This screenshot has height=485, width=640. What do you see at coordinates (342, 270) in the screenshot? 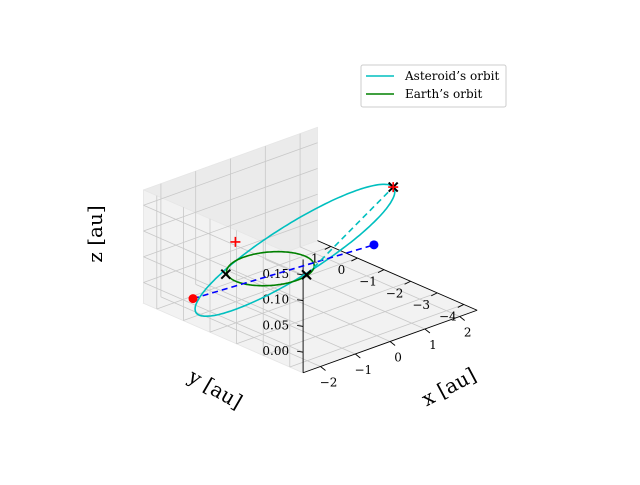
I see `y-tick-label: 0` at bounding box center [342, 270].